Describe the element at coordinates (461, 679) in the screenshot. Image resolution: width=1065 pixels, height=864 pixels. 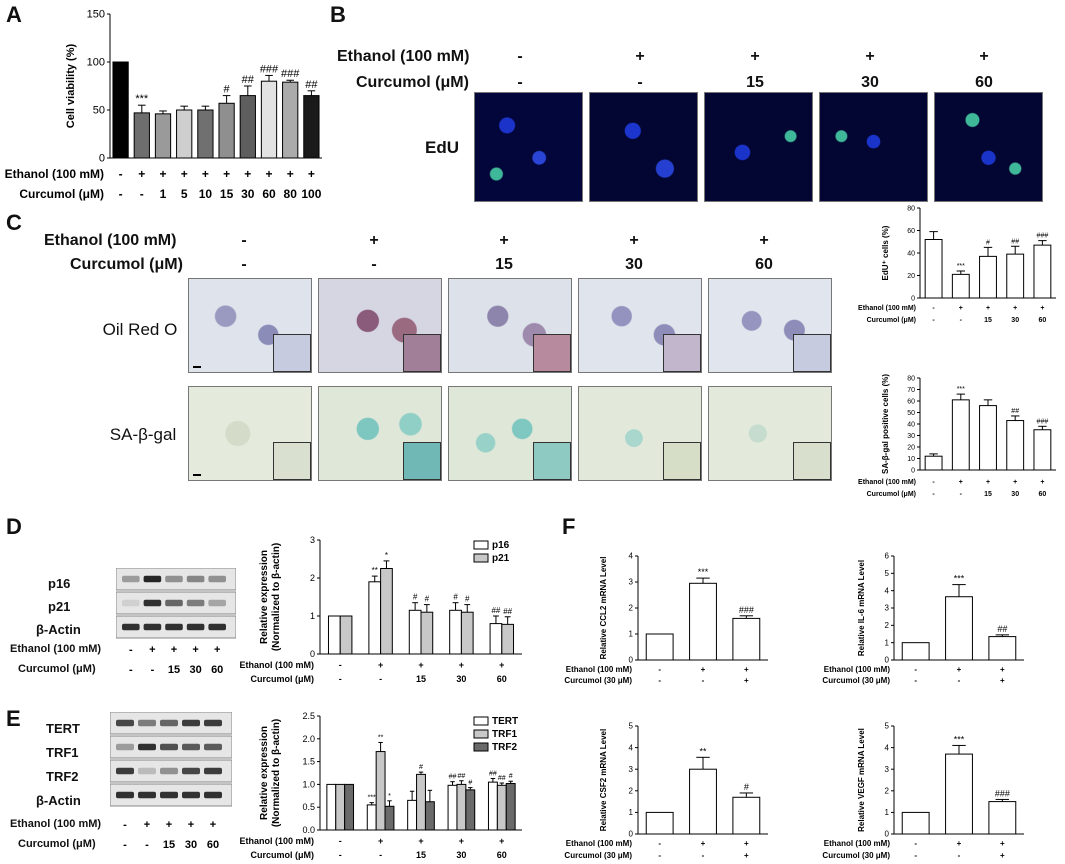
I see `curcumol-condition: 30` at that location.